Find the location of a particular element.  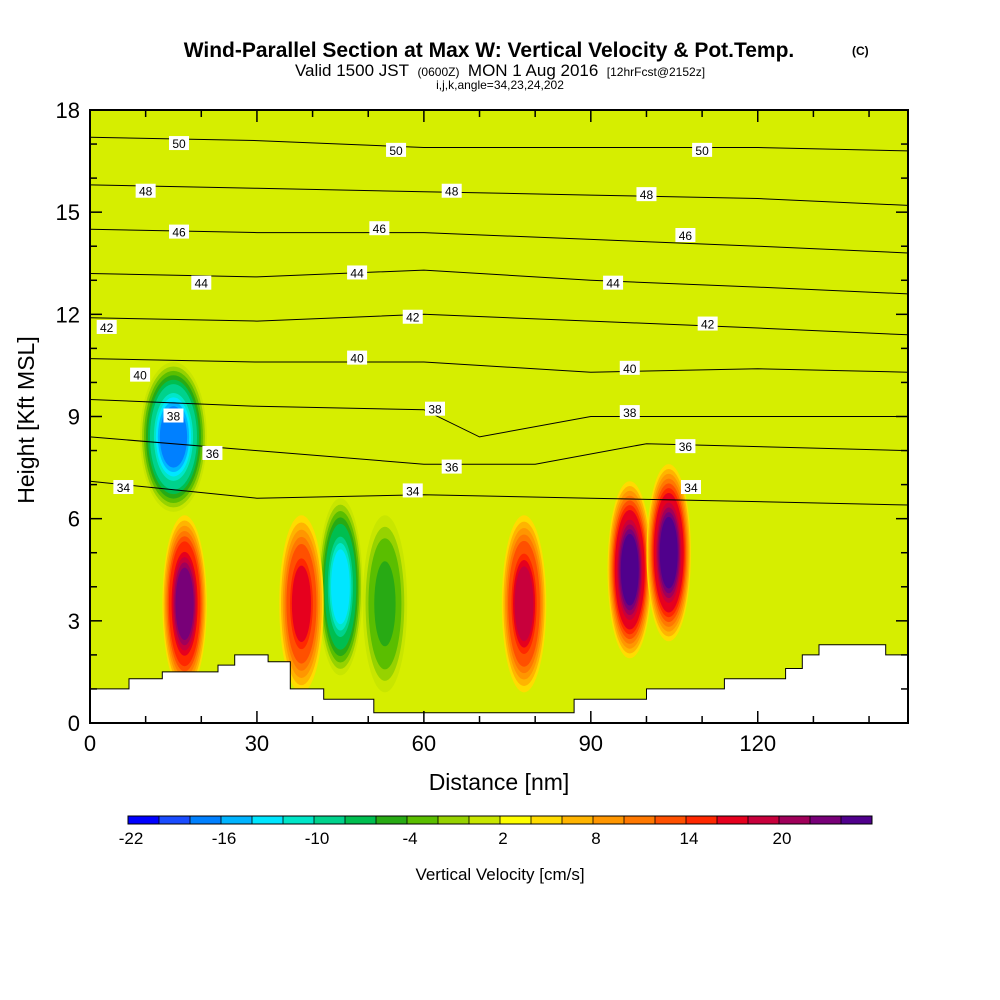

contour-label: 42 is located at coordinates (708, 325).